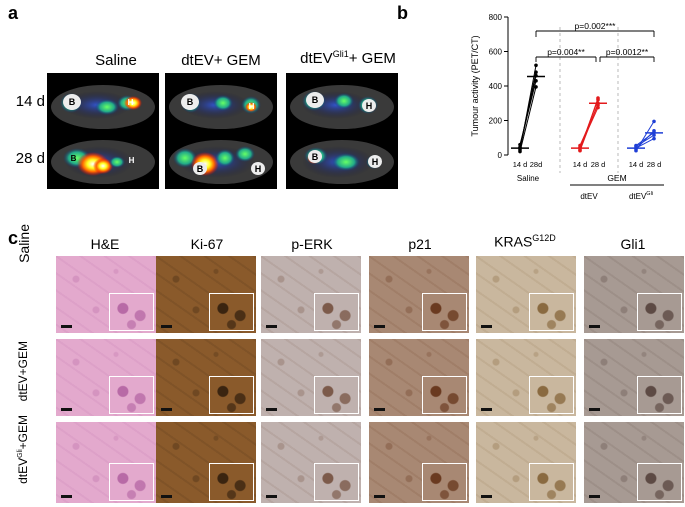  What do you see at coordinates (23, 449) in the screenshot?
I see `ihc-row-dtev-gli-gem: dtEVGli+GEM` at bounding box center [23, 449].